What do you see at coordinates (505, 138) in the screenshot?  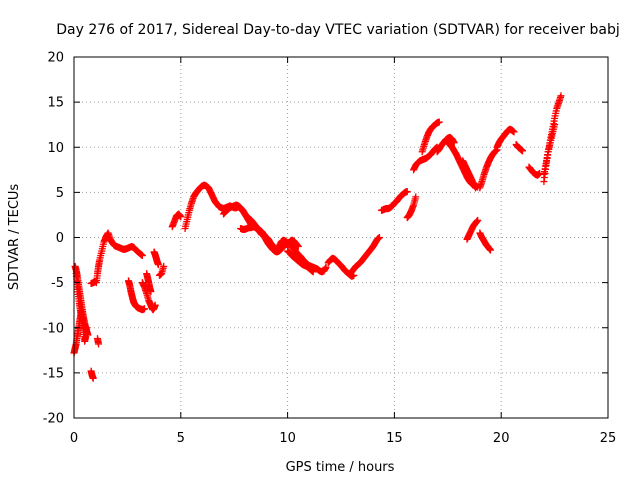 I see `series-arc33` at bounding box center [505, 138].